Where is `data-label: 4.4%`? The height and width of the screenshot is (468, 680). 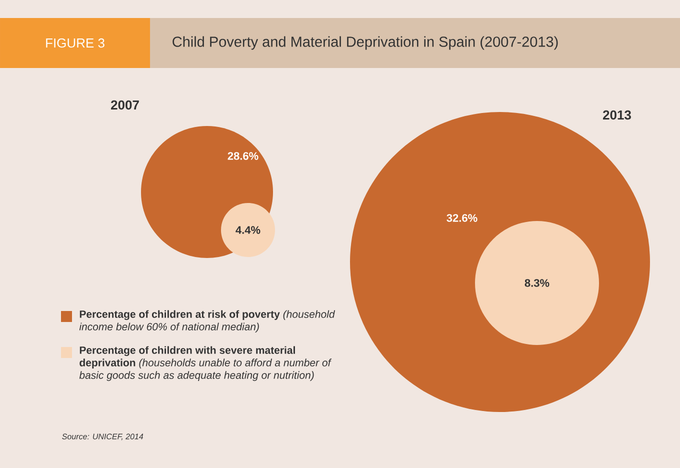 data-label: 4.4% is located at coordinates (248, 230).